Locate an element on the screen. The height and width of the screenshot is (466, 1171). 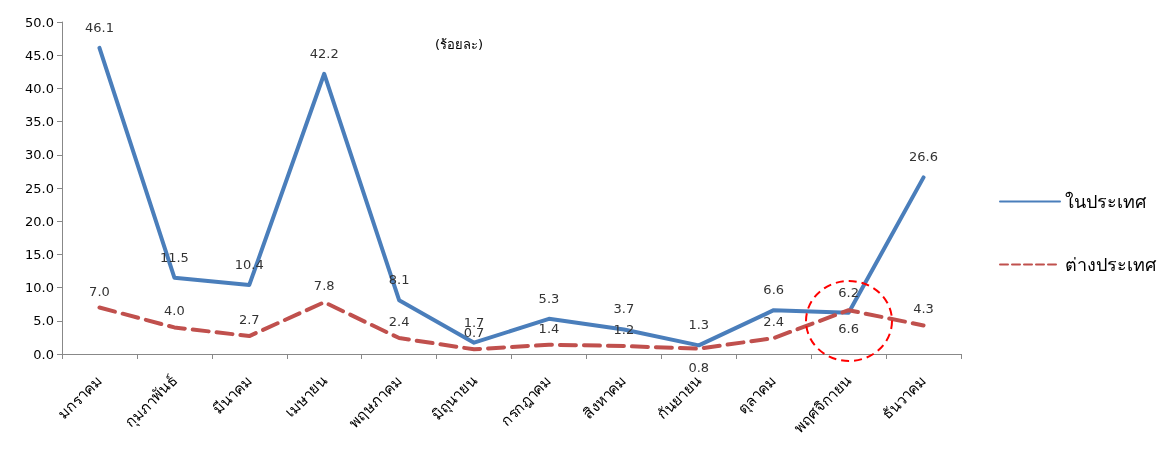
y-tick-label: 30.0 is located at coordinates (39, 155).